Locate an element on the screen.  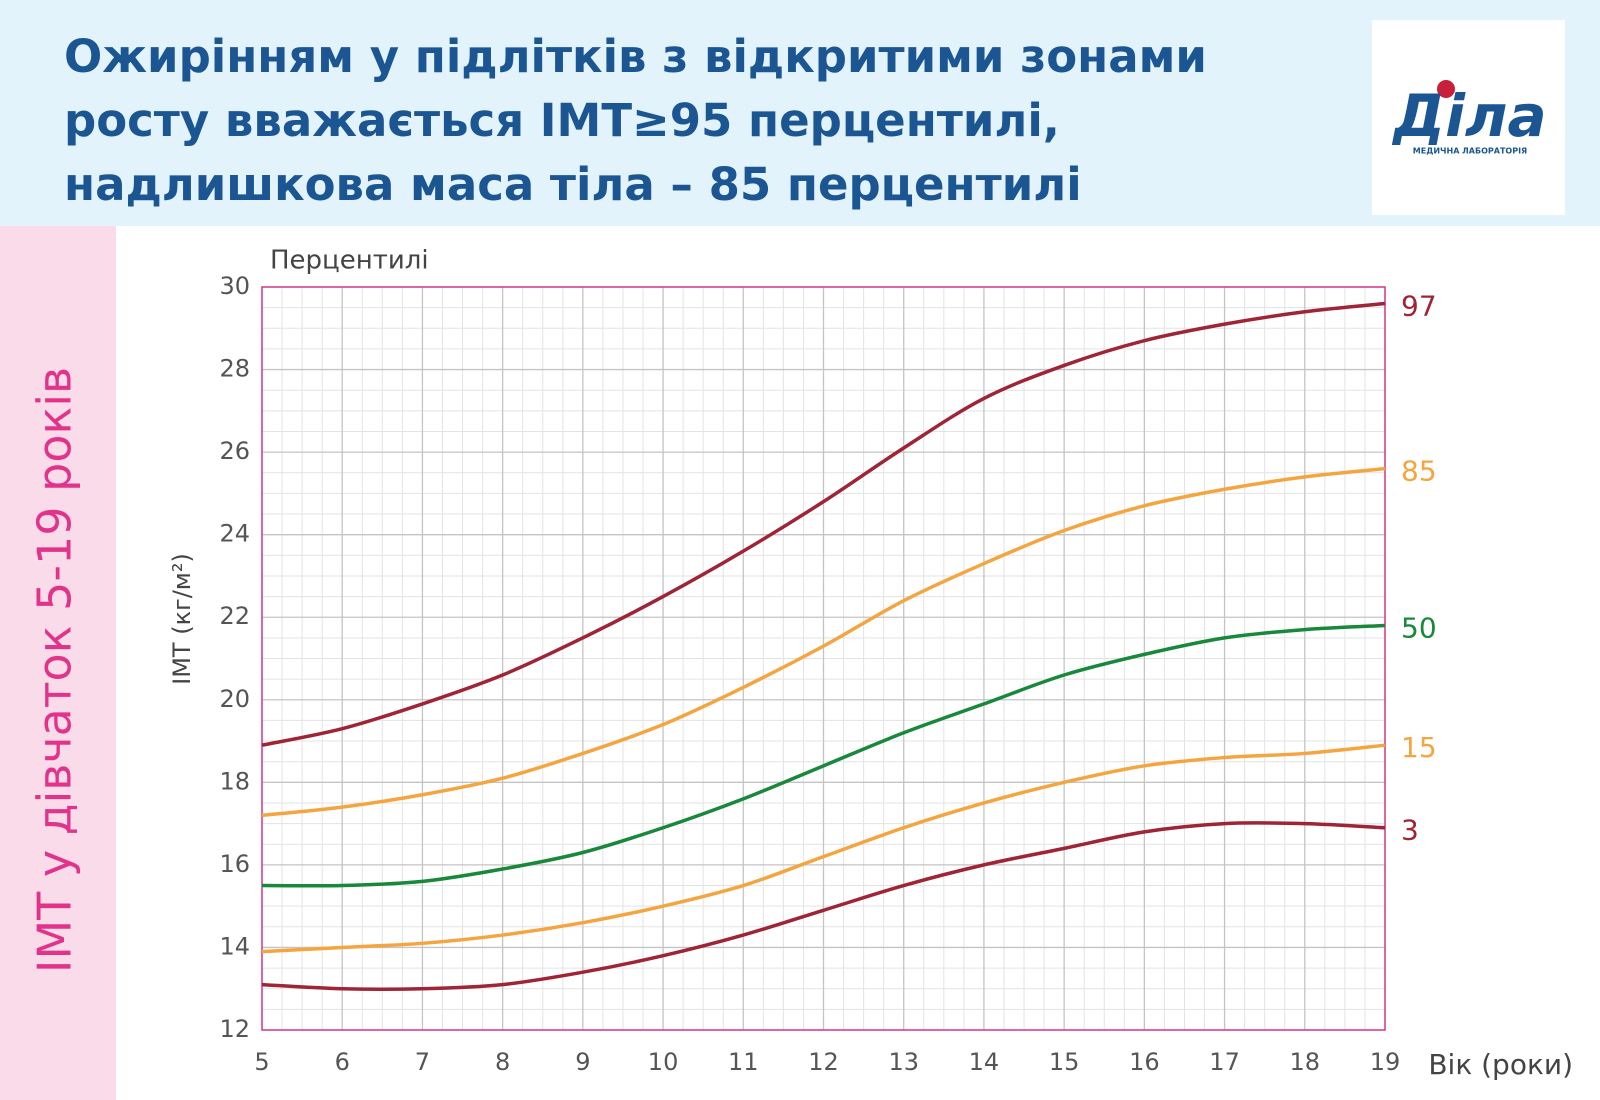
y-tick-label: 14 is located at coordinates (234, 946).